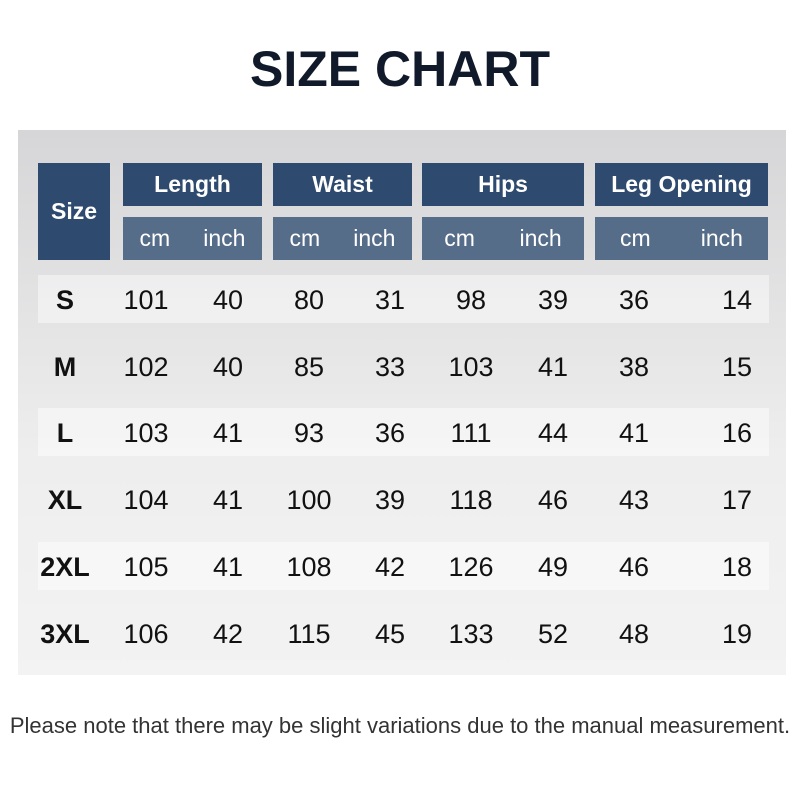 The width and height of the screenshot is (800, 800). I want to click on measurement-cell: 16, so click(737, 433).